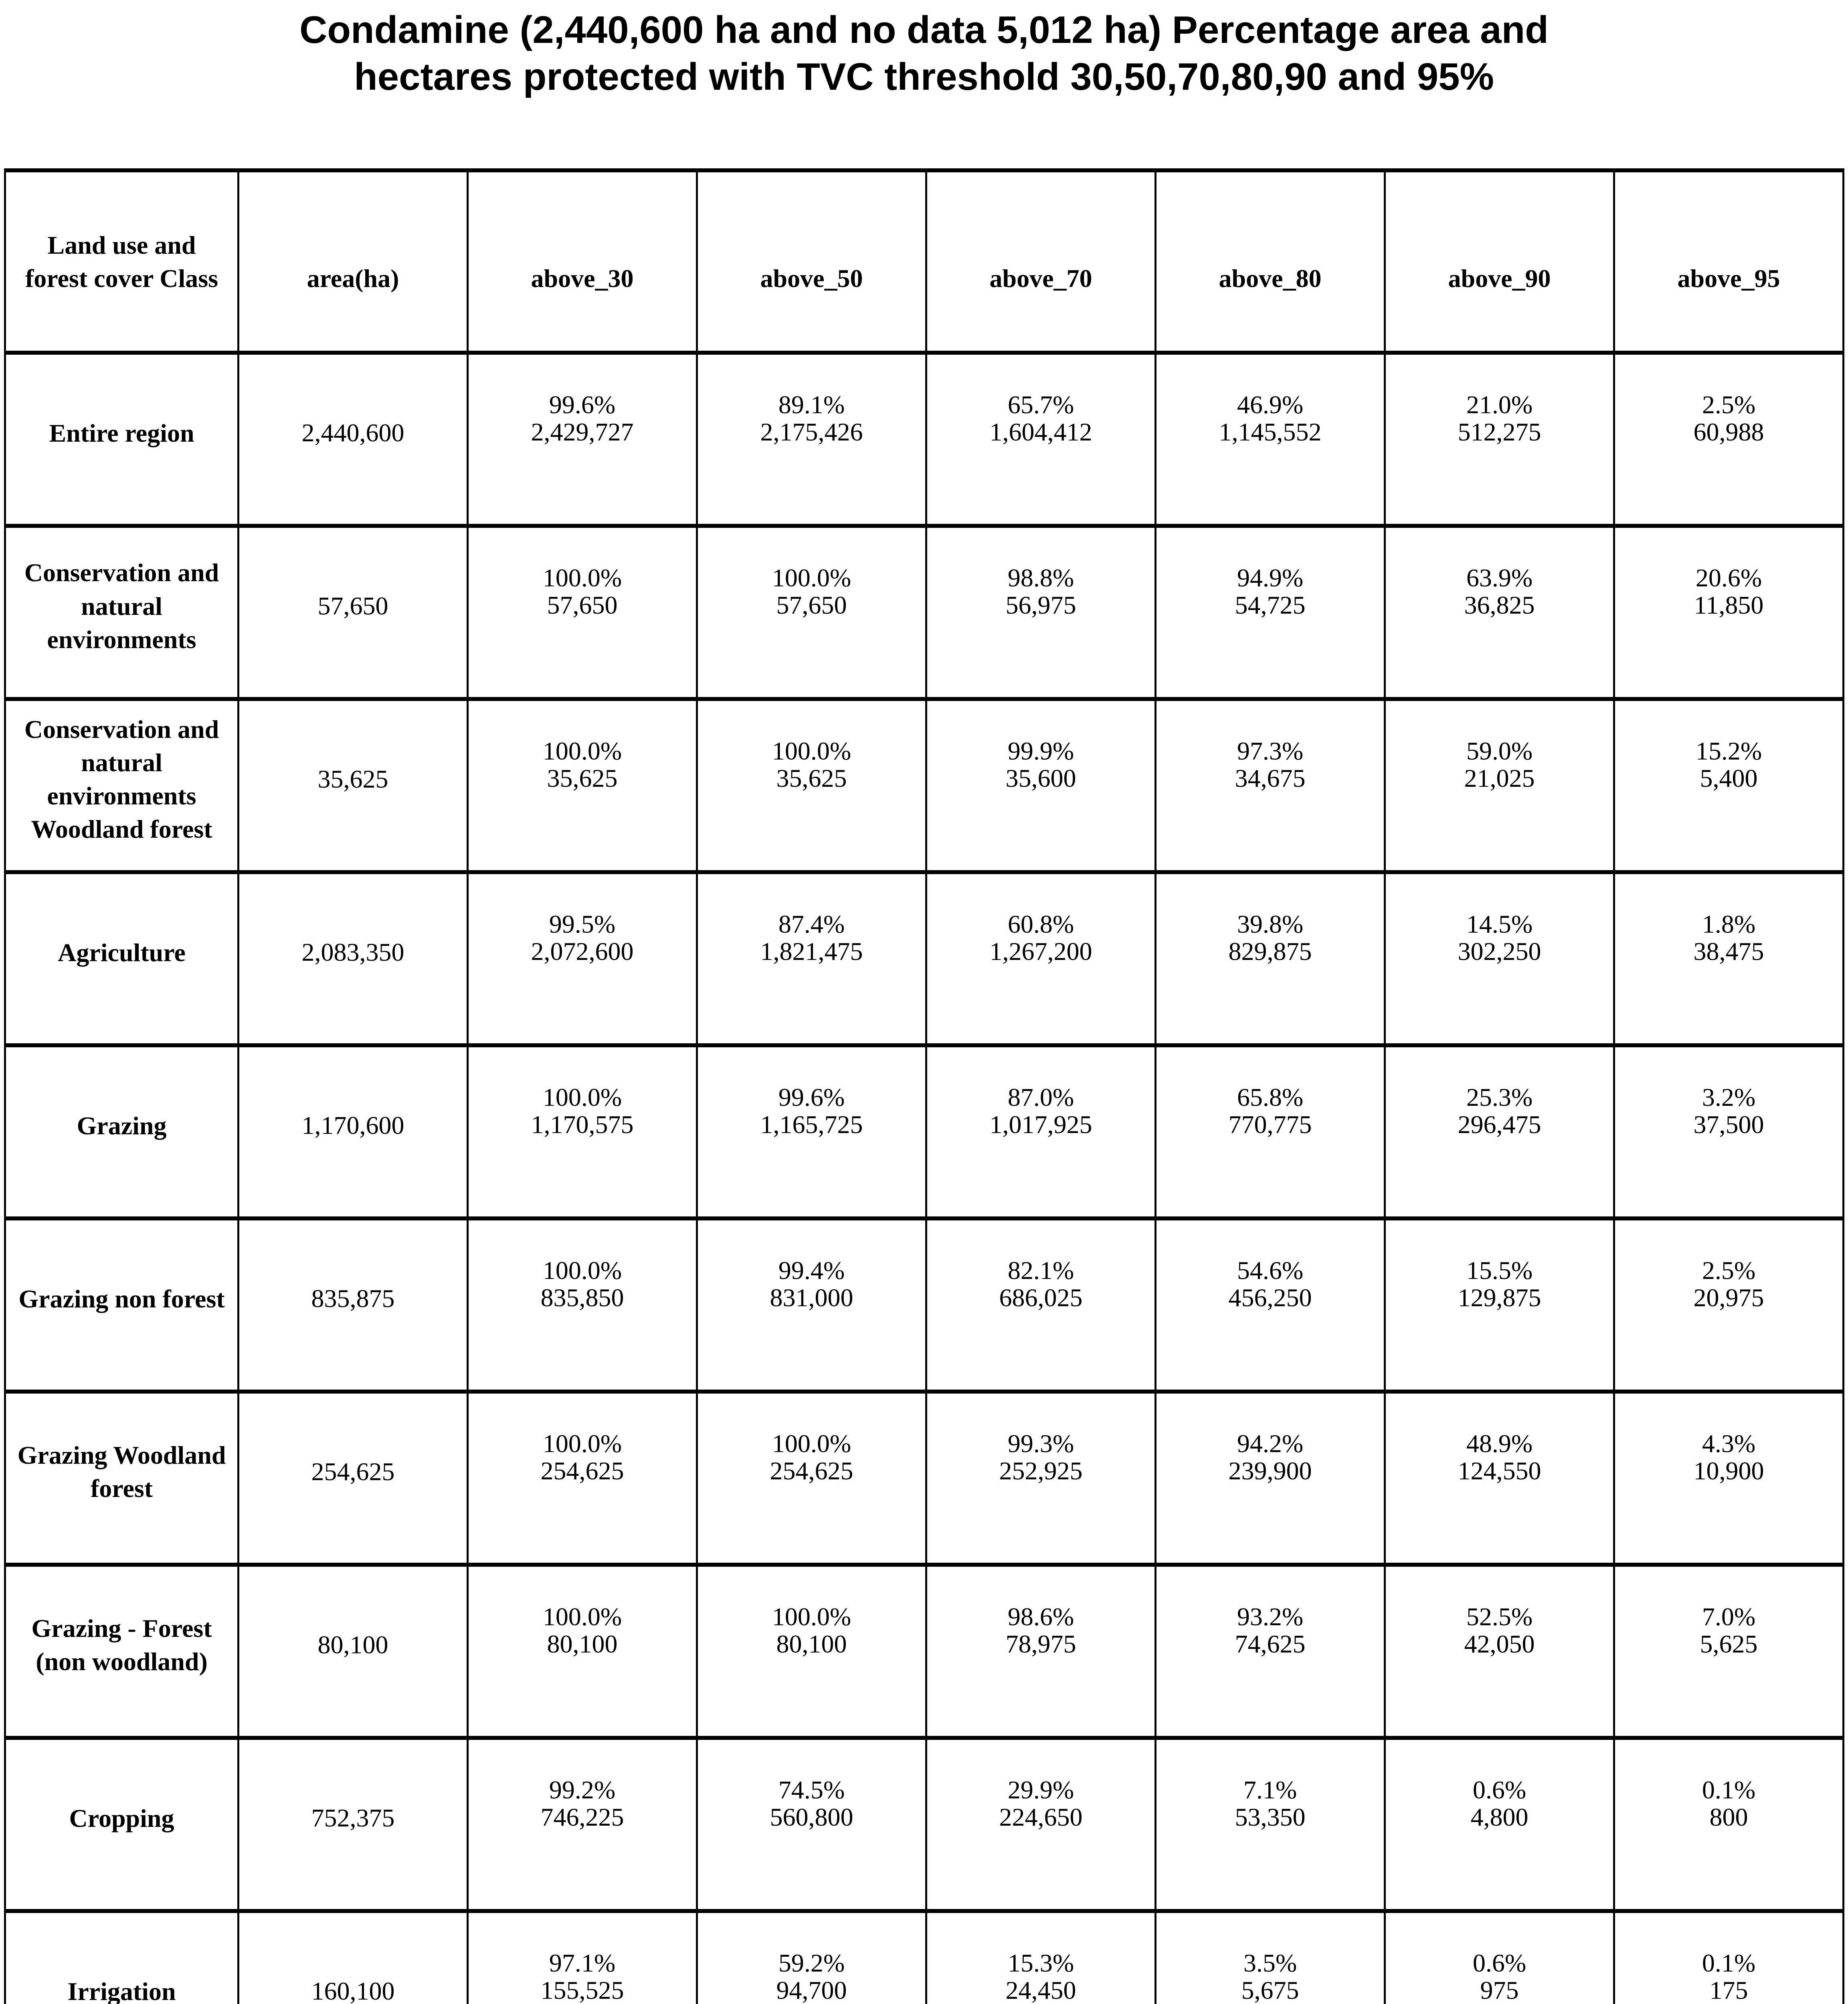 The image size is (1848, 2004). Describe the element at coordinates (1499, 262) in the screenshot. I see `column-header-above90: above_90` at that location.